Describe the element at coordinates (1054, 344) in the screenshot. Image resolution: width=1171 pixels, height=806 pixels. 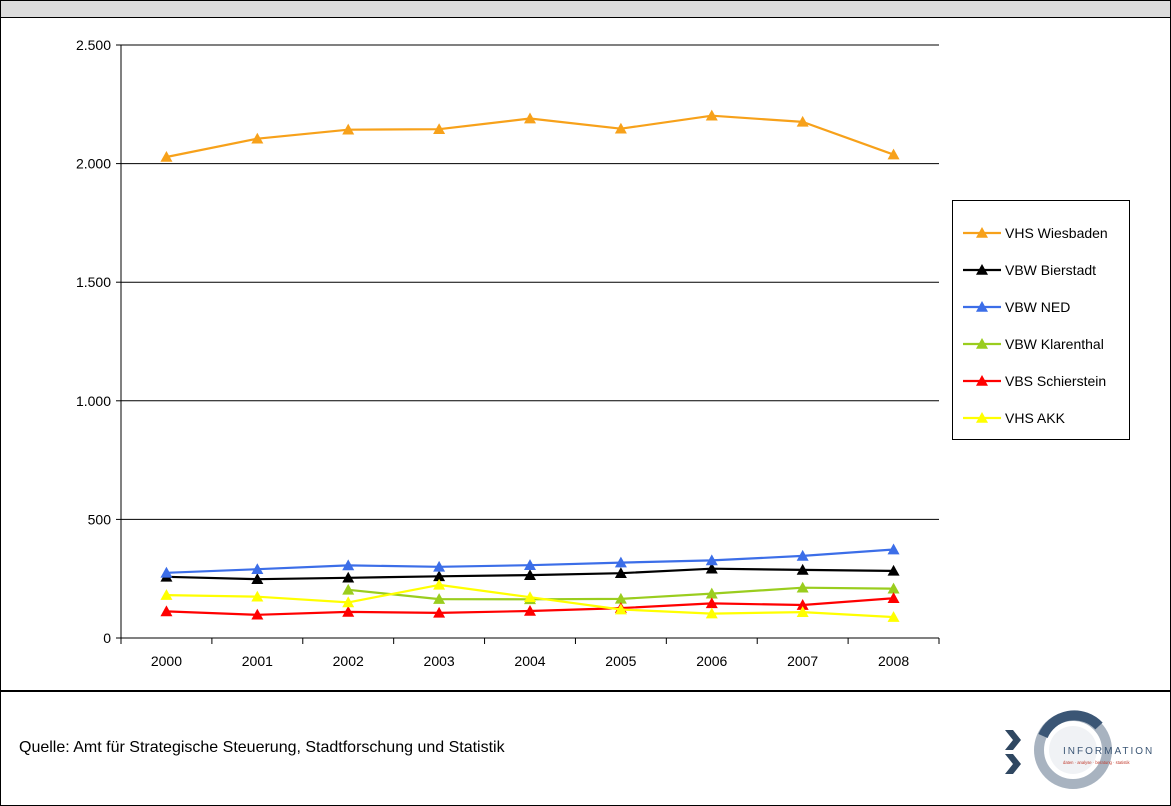
I see `legend-label: VBW Klarenthal` at that location.